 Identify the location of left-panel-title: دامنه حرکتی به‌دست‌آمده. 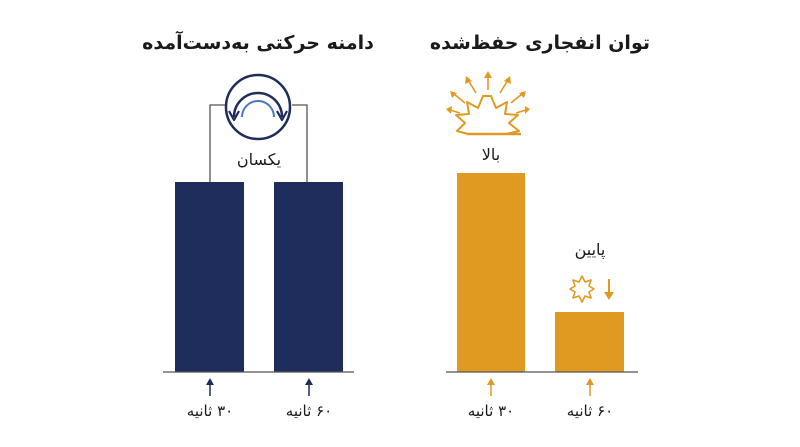
(258, 43).